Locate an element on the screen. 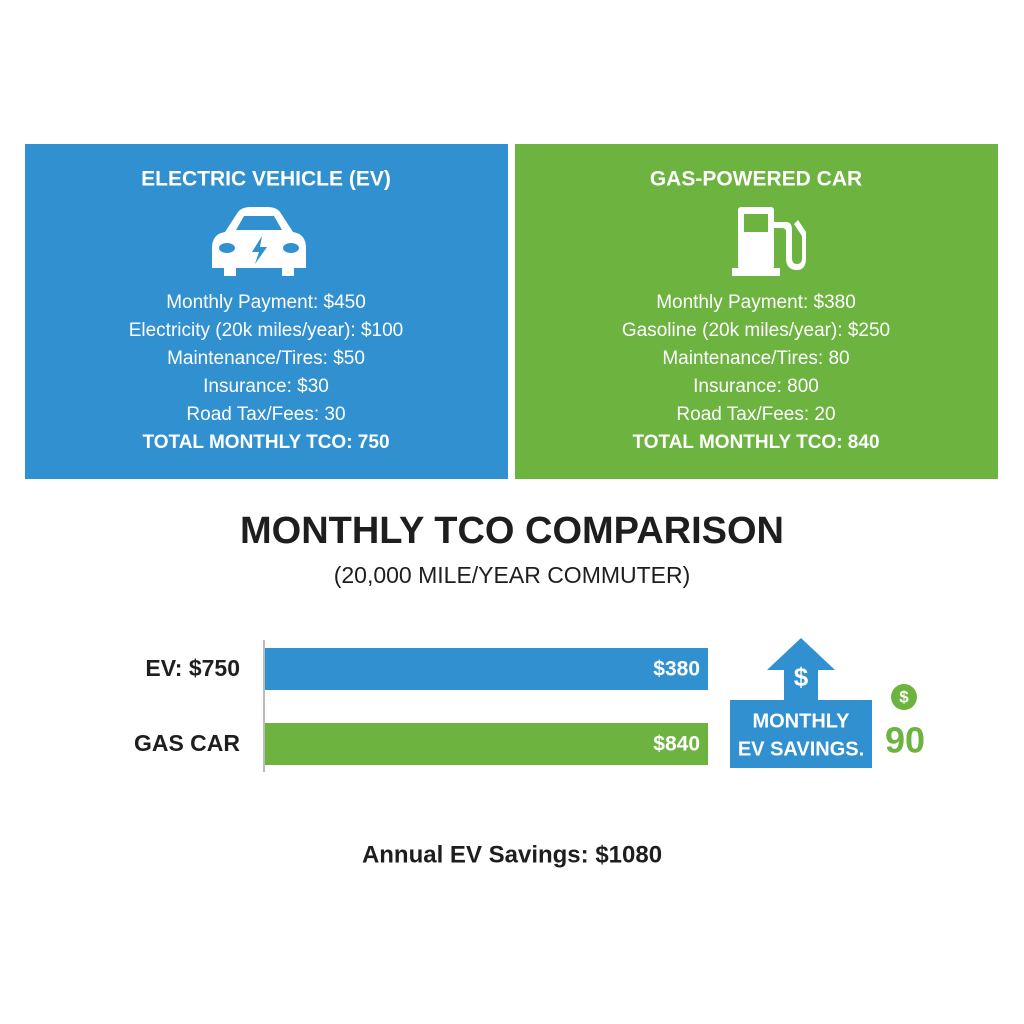  panel-item: Insurance: $30 is located at coordinates (266, 386).